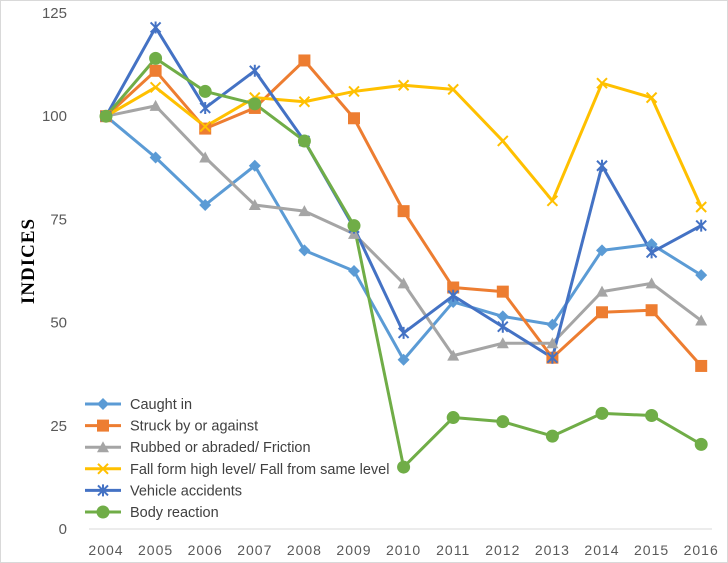 The width and height of the screenshot is (728, 563). What do you see at coordinates (163, 491) in the screenshot?
I see `legend-item: Vehicle accidents` at bounding box center [163, 491].